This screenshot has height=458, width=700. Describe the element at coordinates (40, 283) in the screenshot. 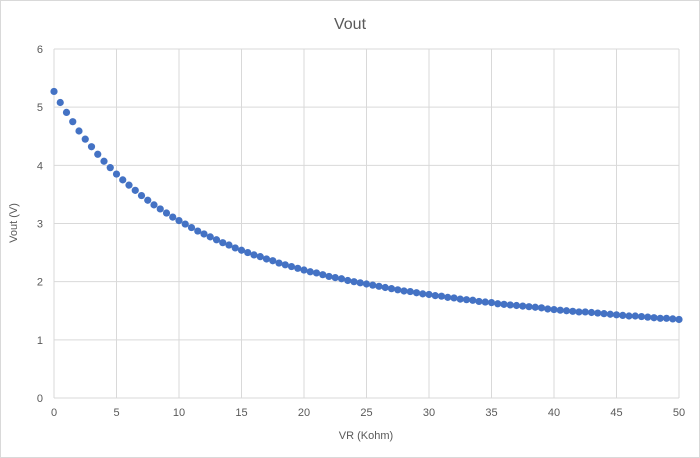

I see `y-tick-label: 2` at that location.